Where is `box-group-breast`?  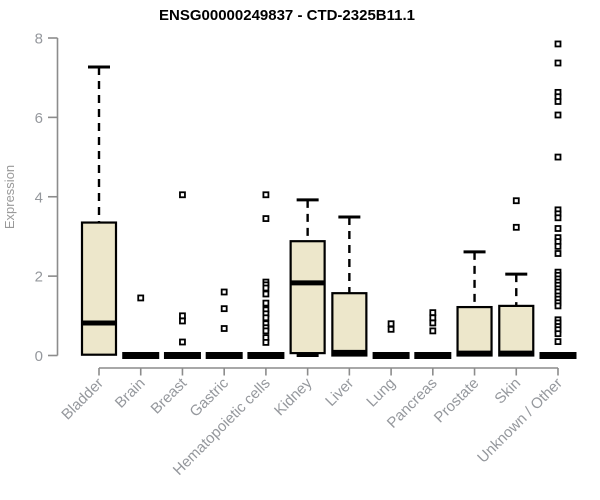 box-group-breast is located at coordinates (182, 275).